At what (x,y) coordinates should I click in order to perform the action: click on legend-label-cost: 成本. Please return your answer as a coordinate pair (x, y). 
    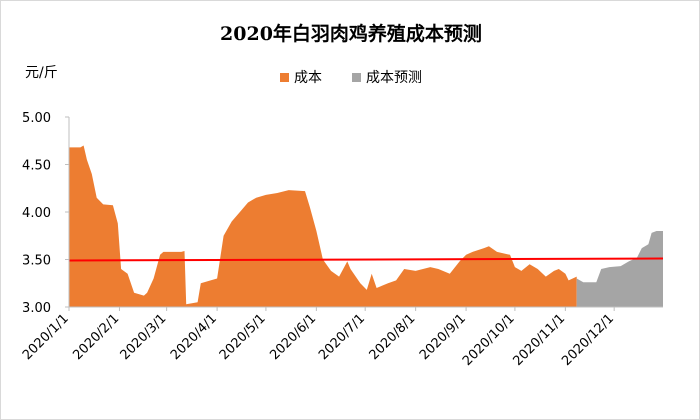
    Looking at the image, I should click on (308, 78).